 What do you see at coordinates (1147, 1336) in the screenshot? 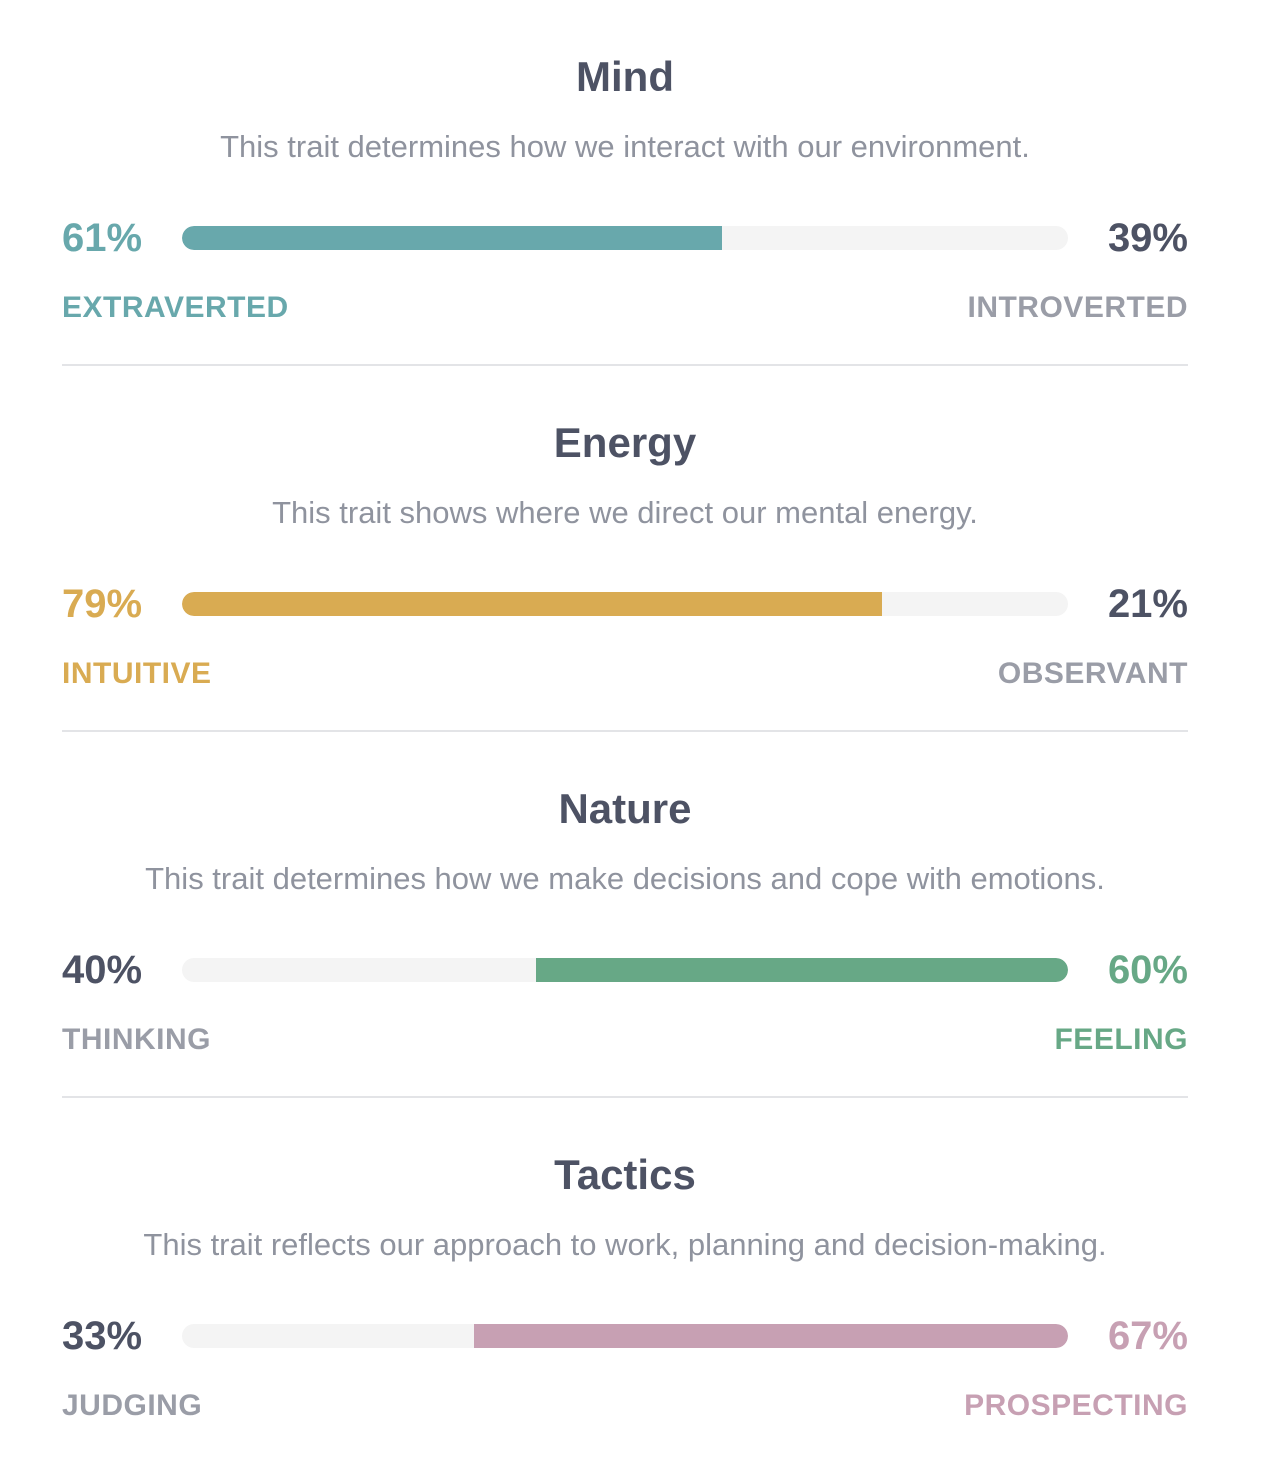
I see `right-percentage: 67%` at bounding box center [1147, 1336].